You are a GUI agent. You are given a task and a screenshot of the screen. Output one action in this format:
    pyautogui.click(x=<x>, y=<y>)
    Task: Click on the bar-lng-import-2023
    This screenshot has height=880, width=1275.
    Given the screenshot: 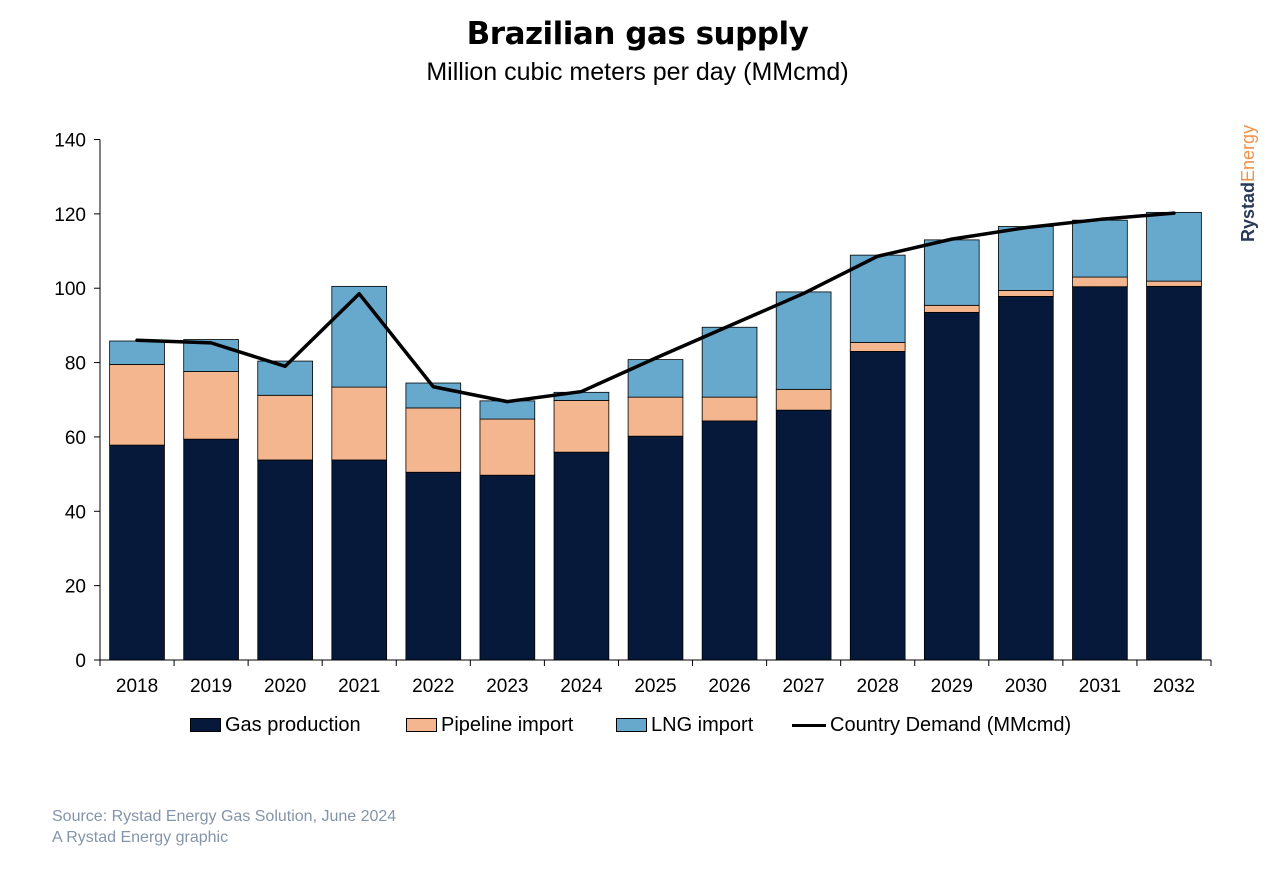 What is the action you would take?
    pyautogui.click(x=507, y=410)
    